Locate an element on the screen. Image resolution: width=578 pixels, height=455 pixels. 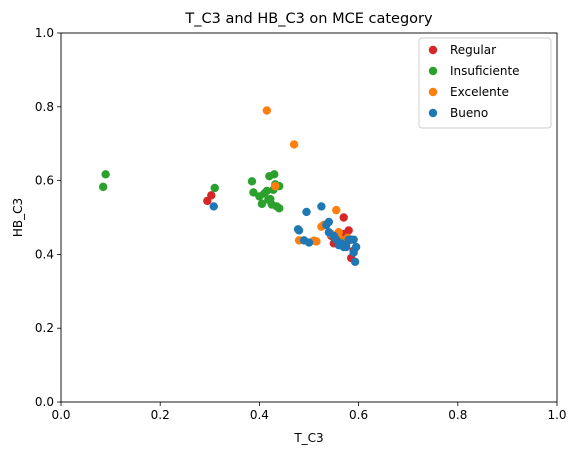
y-tick-label: 0.2 is located at coordinates (44, 328).